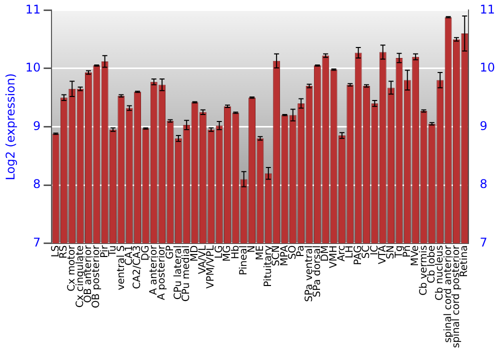 This screenshot has height=350, width=500. What do you see at coordinates (488, 9) in the screenshot?
I see `y2-tick-label: 11` at bounding box center [488, 9].